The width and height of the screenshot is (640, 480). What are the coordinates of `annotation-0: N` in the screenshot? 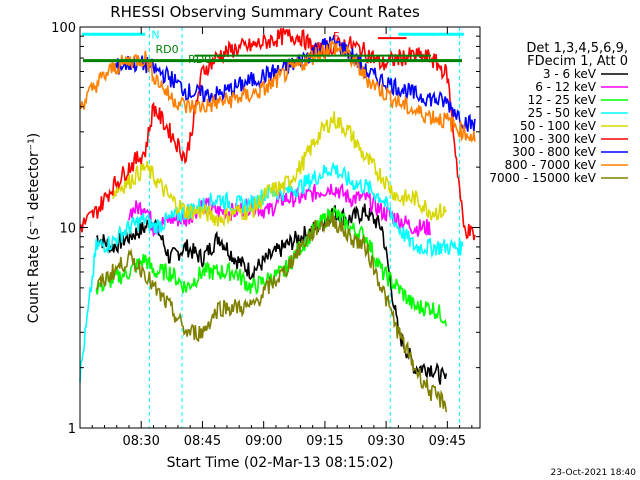 It's located at (155, 34).